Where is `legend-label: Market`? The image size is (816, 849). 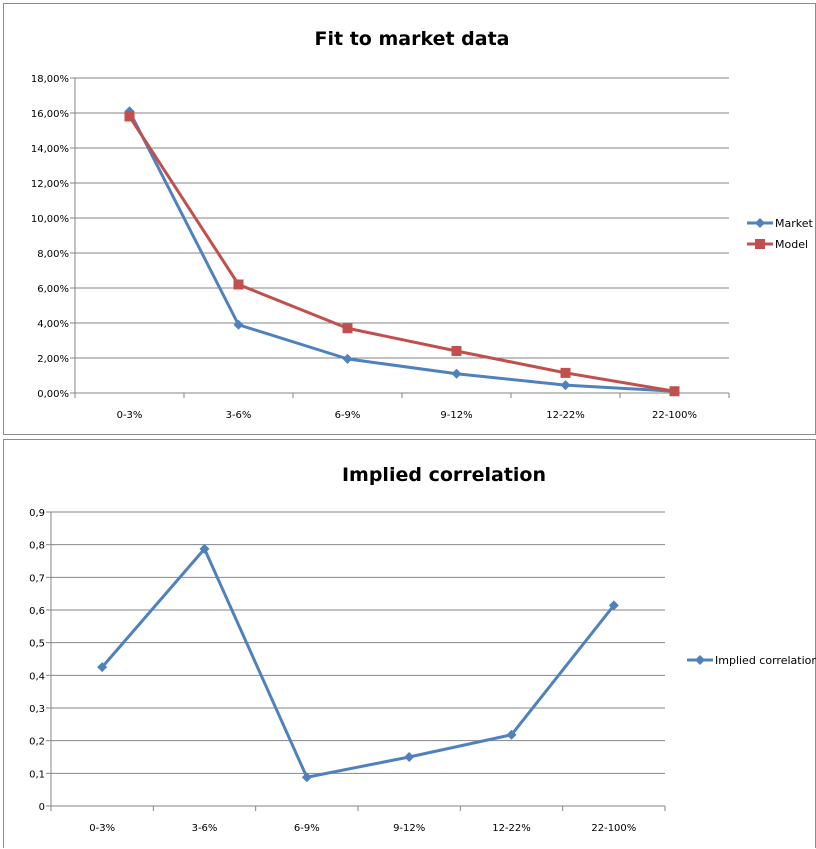 legend-label: Market is located at coordinates (794, 223).